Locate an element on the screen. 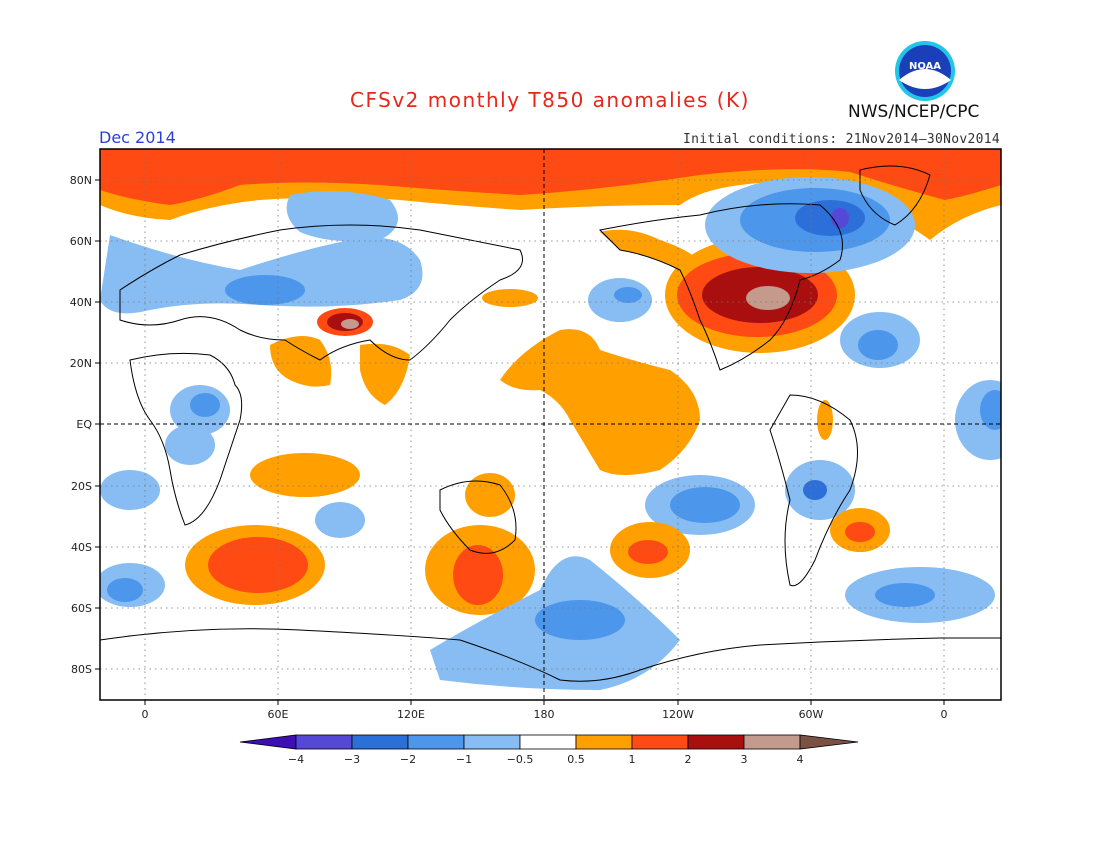 The height and width of the screenshot is (850, 1100). lat-label: 40N is located at coordinates (81, 302).